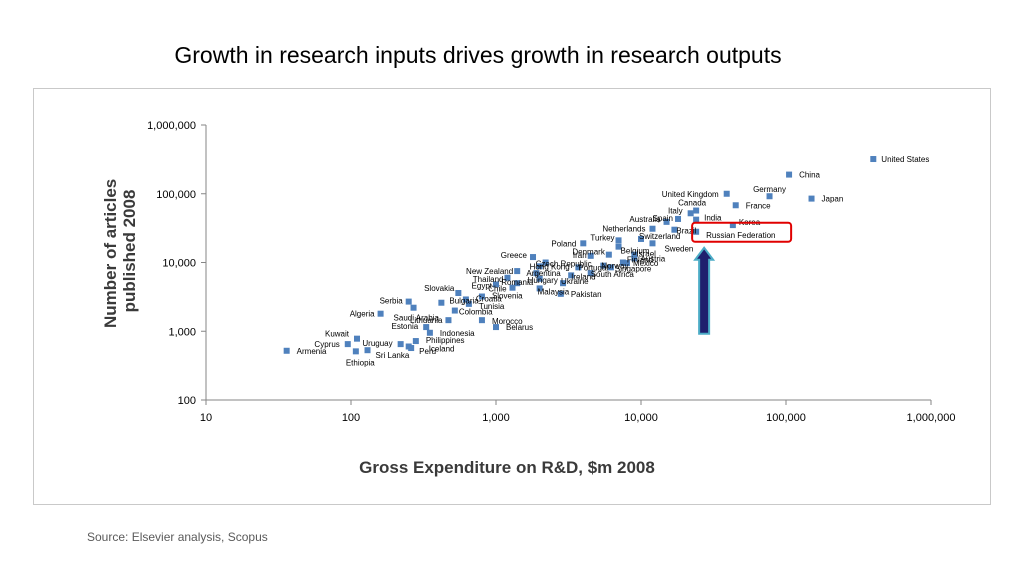 The image size is (1024, 576). Describe the element at coordinates (377, 343) in the screenshot. I see `data-point-label: Uruguay` at that location.